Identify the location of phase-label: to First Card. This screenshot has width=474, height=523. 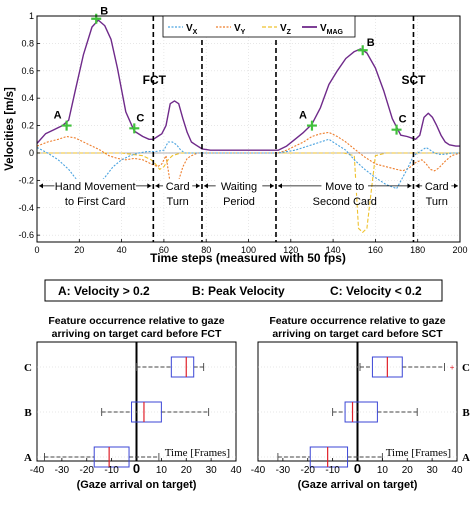
(95, 202).